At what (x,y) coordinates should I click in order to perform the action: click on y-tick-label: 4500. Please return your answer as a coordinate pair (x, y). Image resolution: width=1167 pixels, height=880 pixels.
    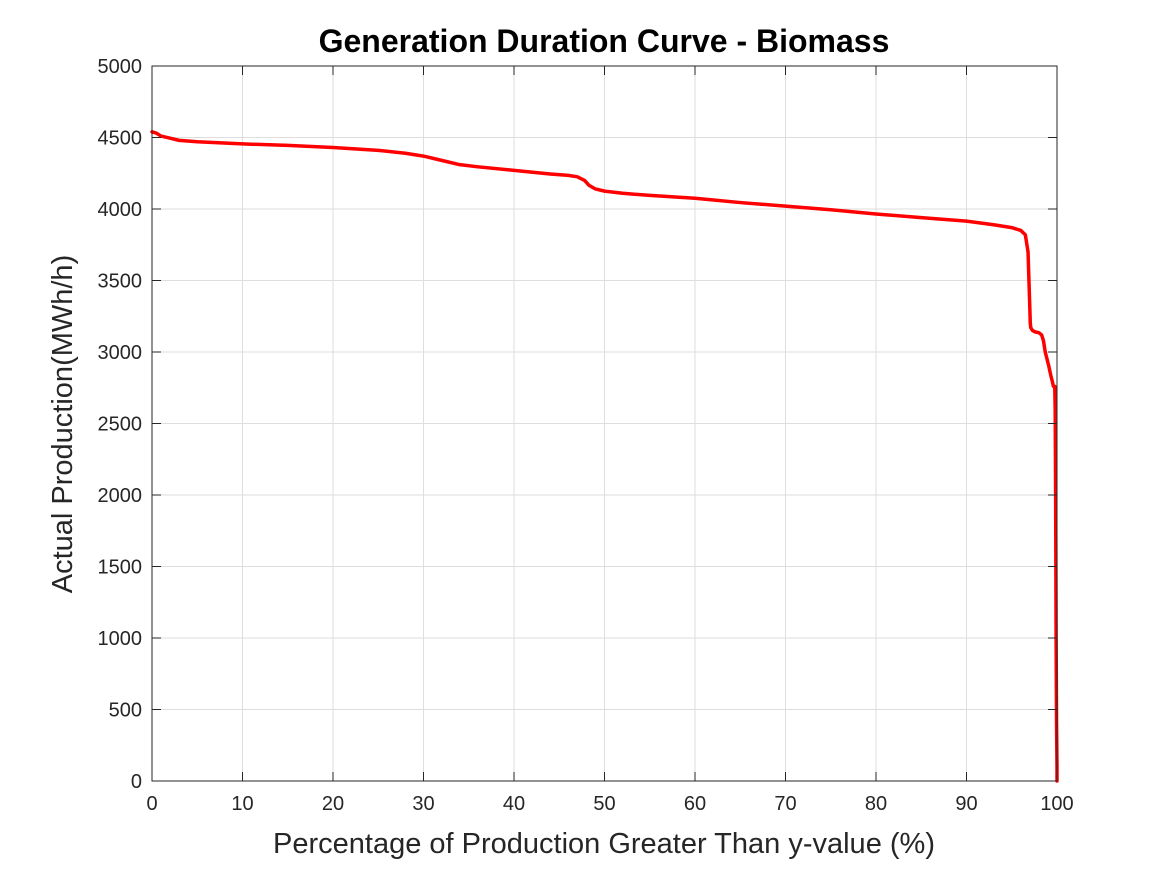
    Looking at the image, I should click on (120, 139).